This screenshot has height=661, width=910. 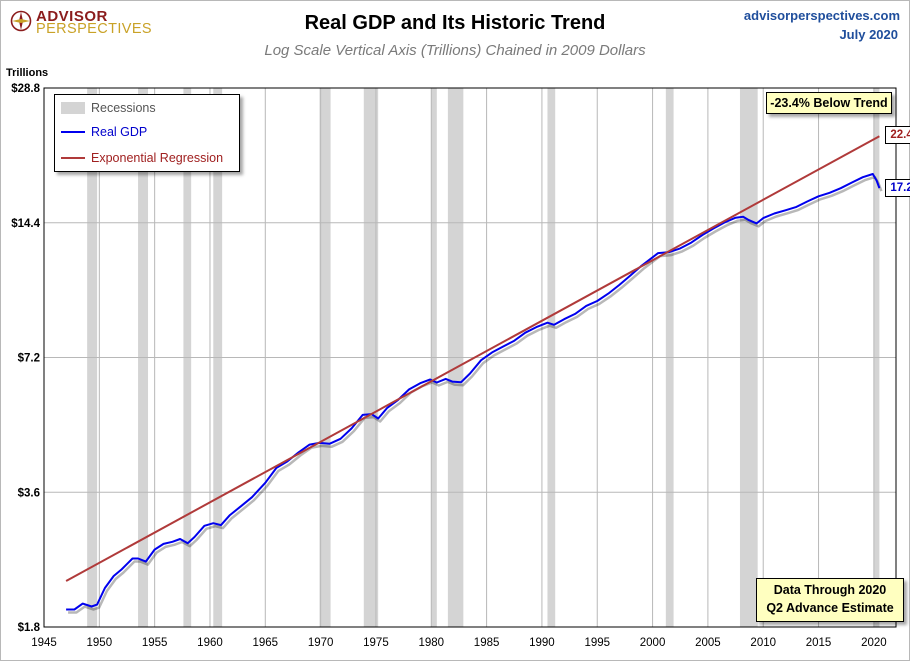 What do you see at coordinates (29, 359) in the screenshot?
I see `y-tick-label: $7.2` at bounding box center [29, 359].